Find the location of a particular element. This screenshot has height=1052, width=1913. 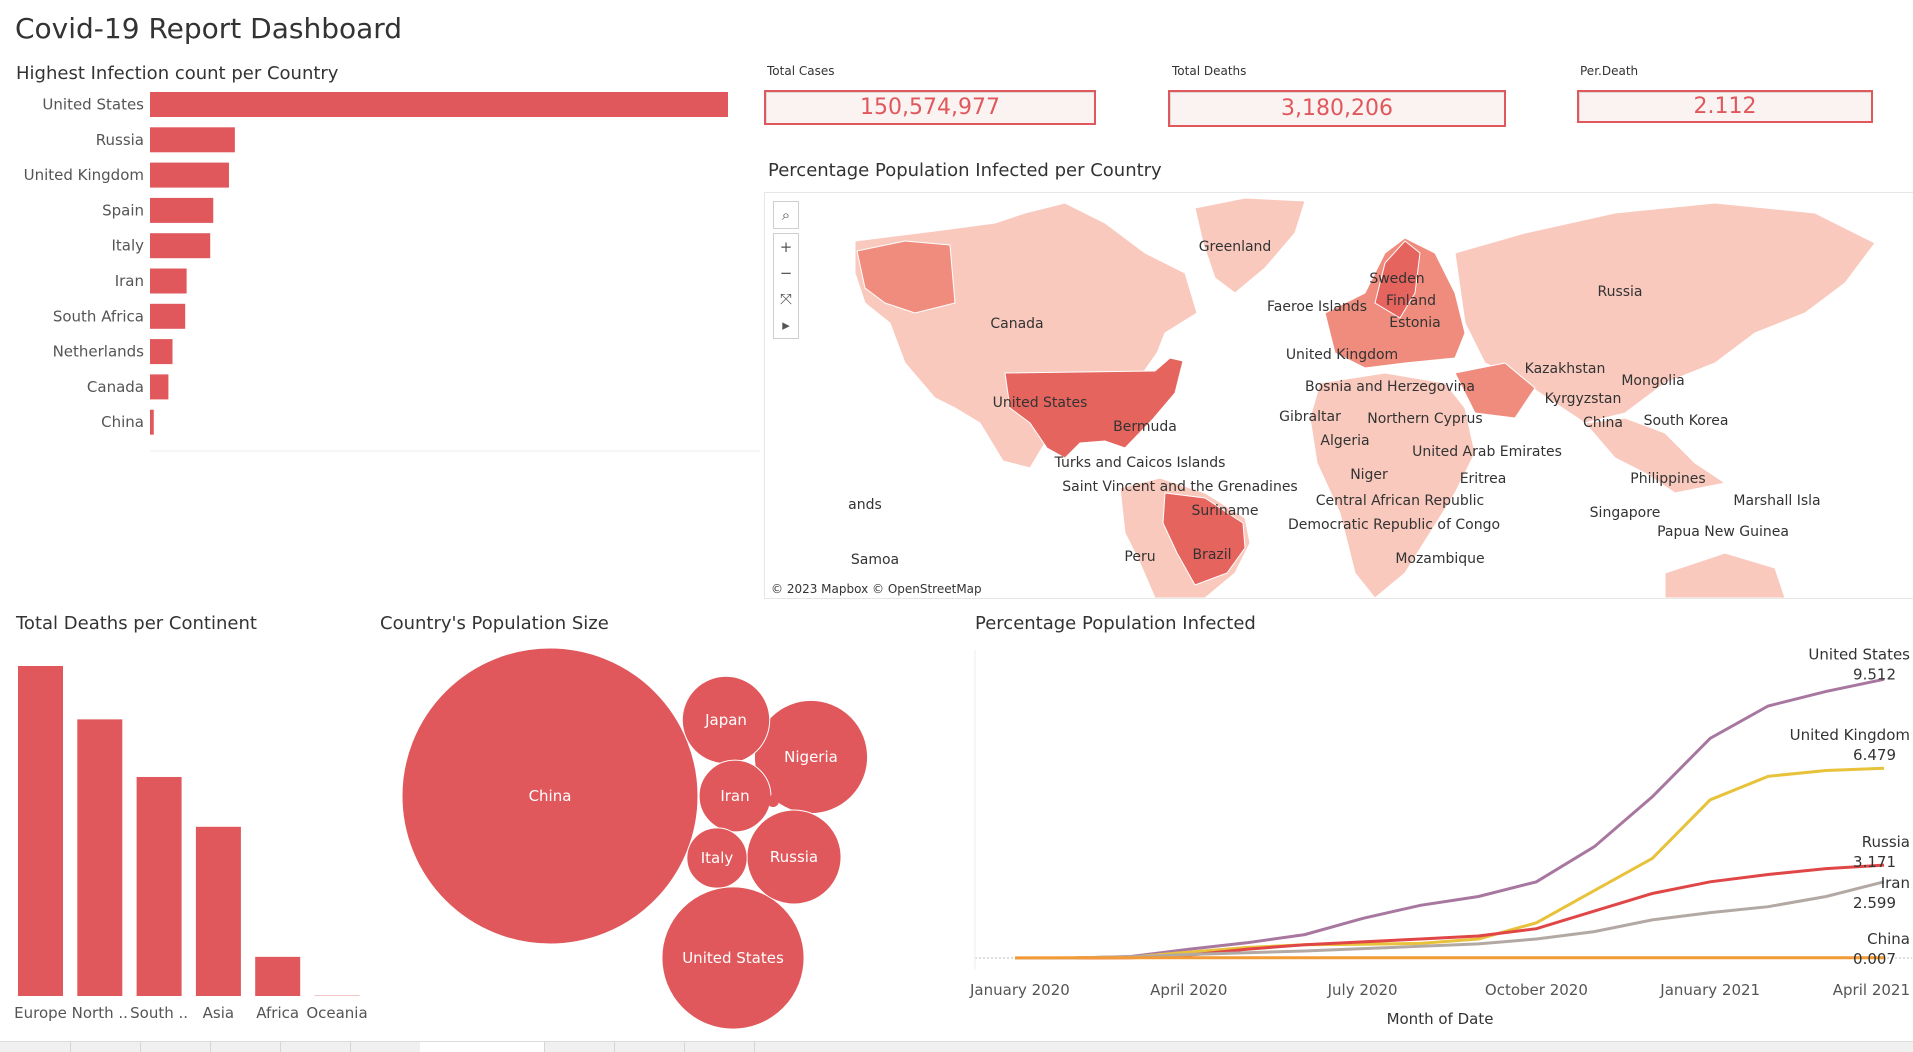

series-label: Iran is located at coordinates (1895, 883).